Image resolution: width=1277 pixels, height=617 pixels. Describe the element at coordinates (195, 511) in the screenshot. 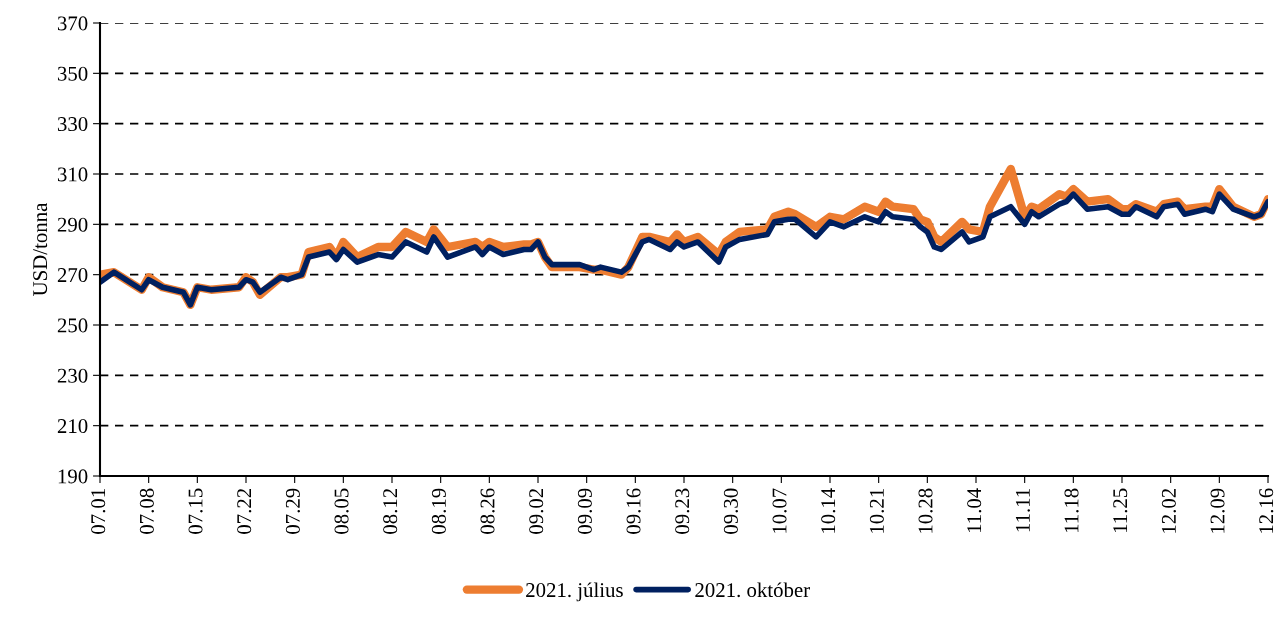

I see `x-tick-label: 07.15` at that location.